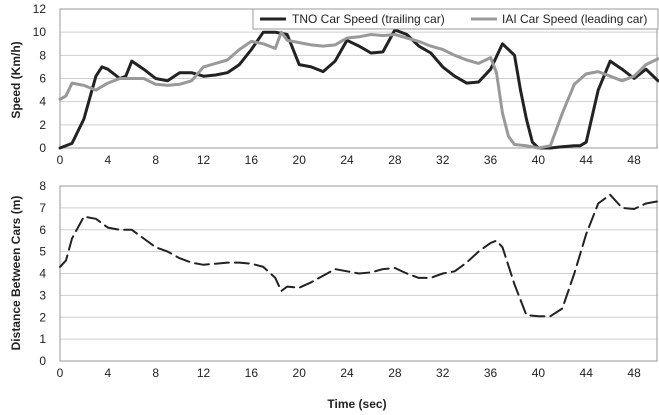 The height and width of the screenshot is (415, 659). Describe the element at coordinates (634, 373) in the screenshot. I see `distance-x-tick-label: 48` at that location.